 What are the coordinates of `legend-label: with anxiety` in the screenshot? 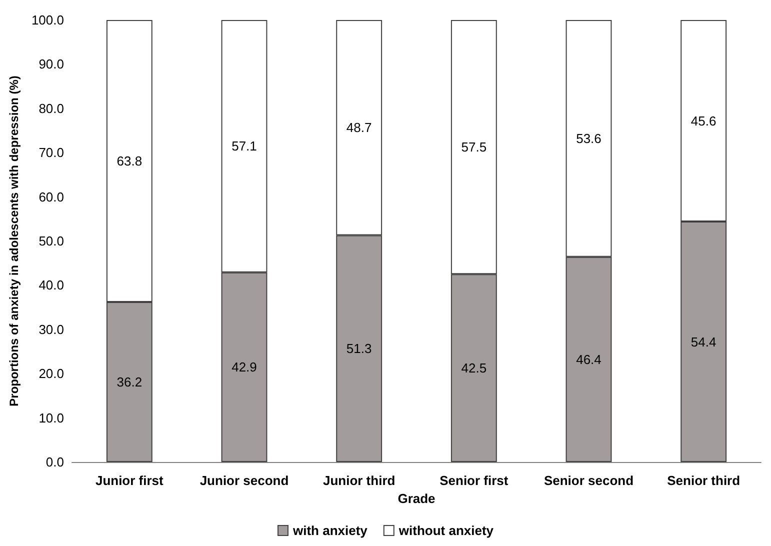 It's located at (330, 530).